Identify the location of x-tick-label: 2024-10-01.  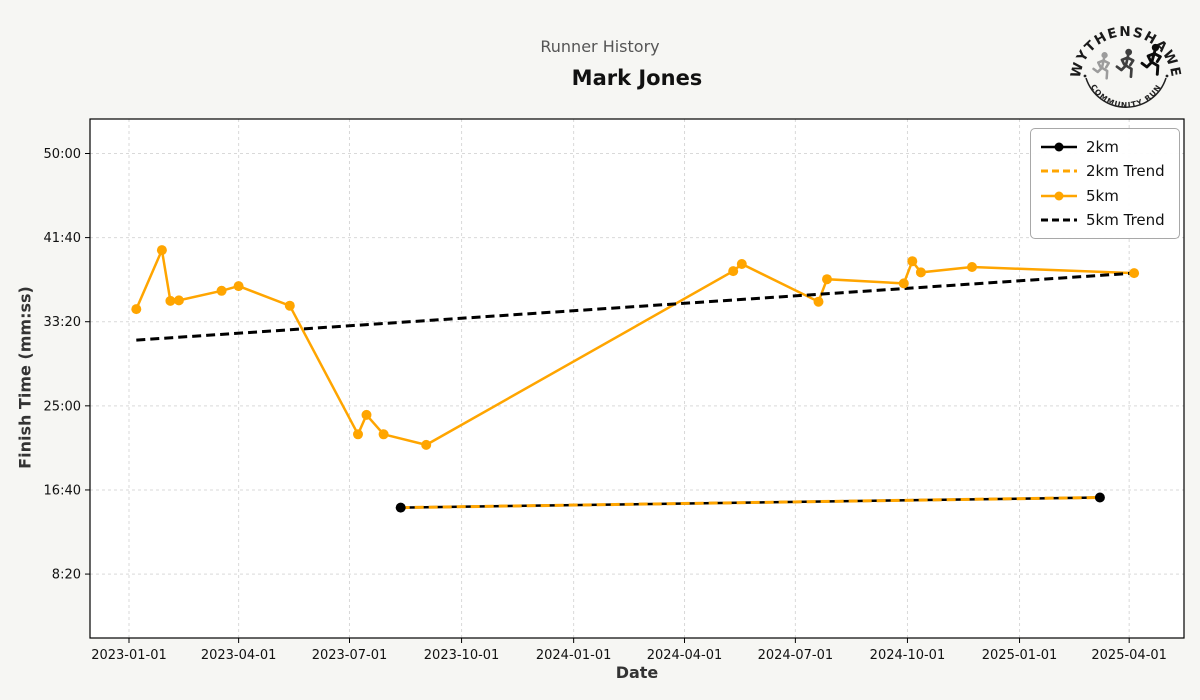
(908, 655).